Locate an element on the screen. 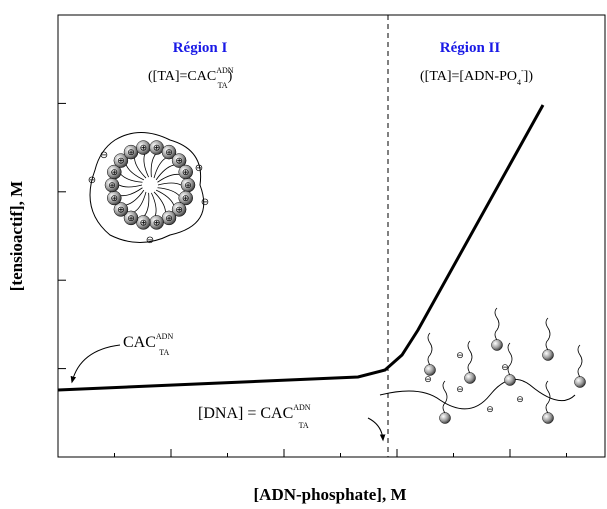 The width and height of the screenshot is (607, 509). dna-complex: ⊖ ⊖ ⊖ ⊖ ⊖ ⊖ is located at coordinates (482, 365).